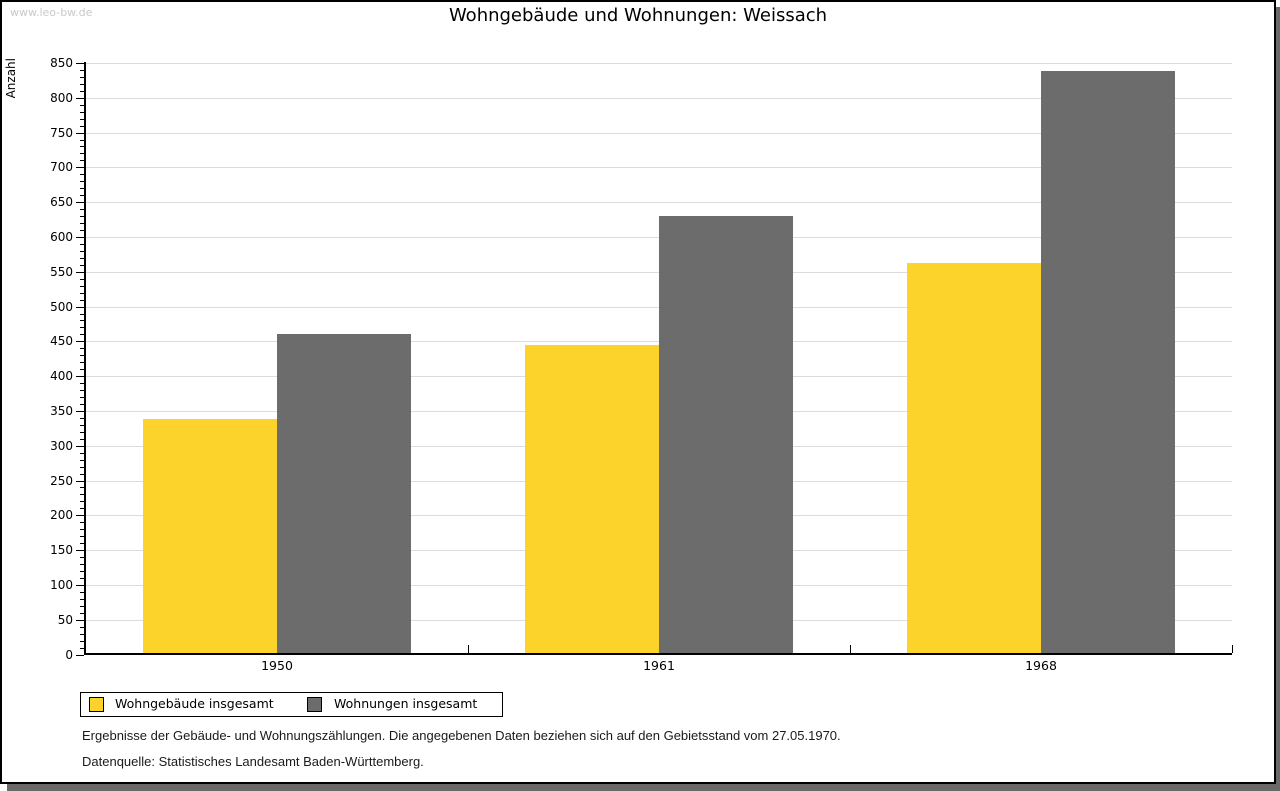 The height and width of the screenshot is (791, 1280). Describe the element at coordinates (51, 12) in the screenshot. I see `site-url-watermark: www.leo-bw.de` at that location.